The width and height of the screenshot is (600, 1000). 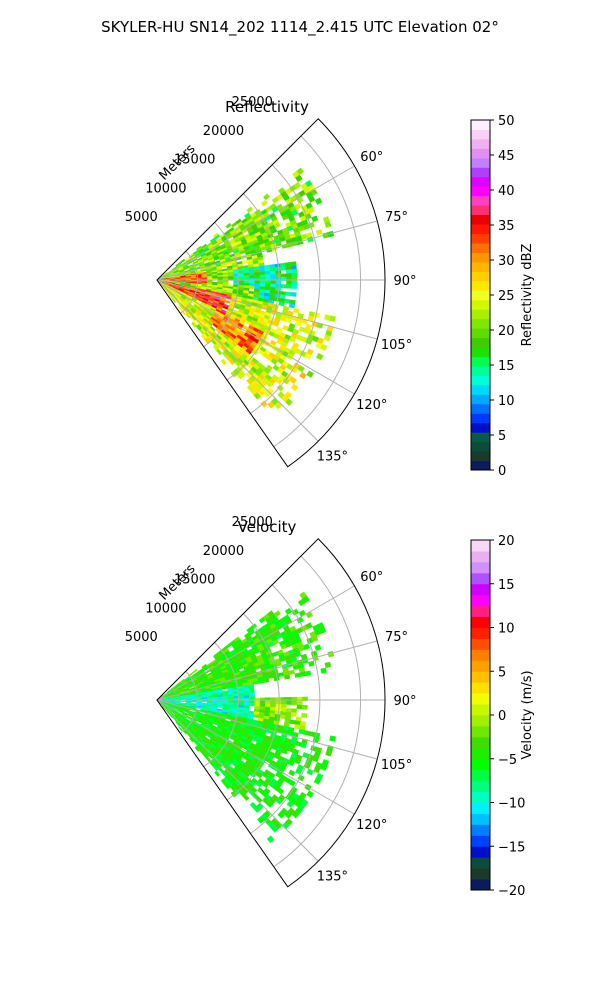 I want to click on colorbar-tick-label: 10, so click(x=506, y=629).